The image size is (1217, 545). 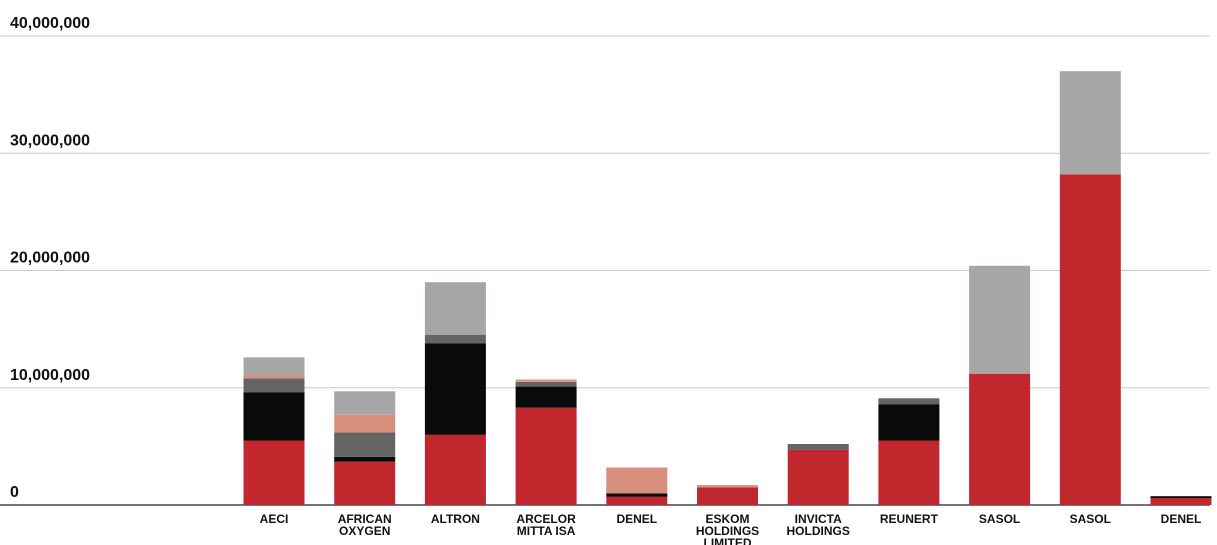 I want to click on x-tick-label-line: MITTA ISA, so click(x=546, y=531).